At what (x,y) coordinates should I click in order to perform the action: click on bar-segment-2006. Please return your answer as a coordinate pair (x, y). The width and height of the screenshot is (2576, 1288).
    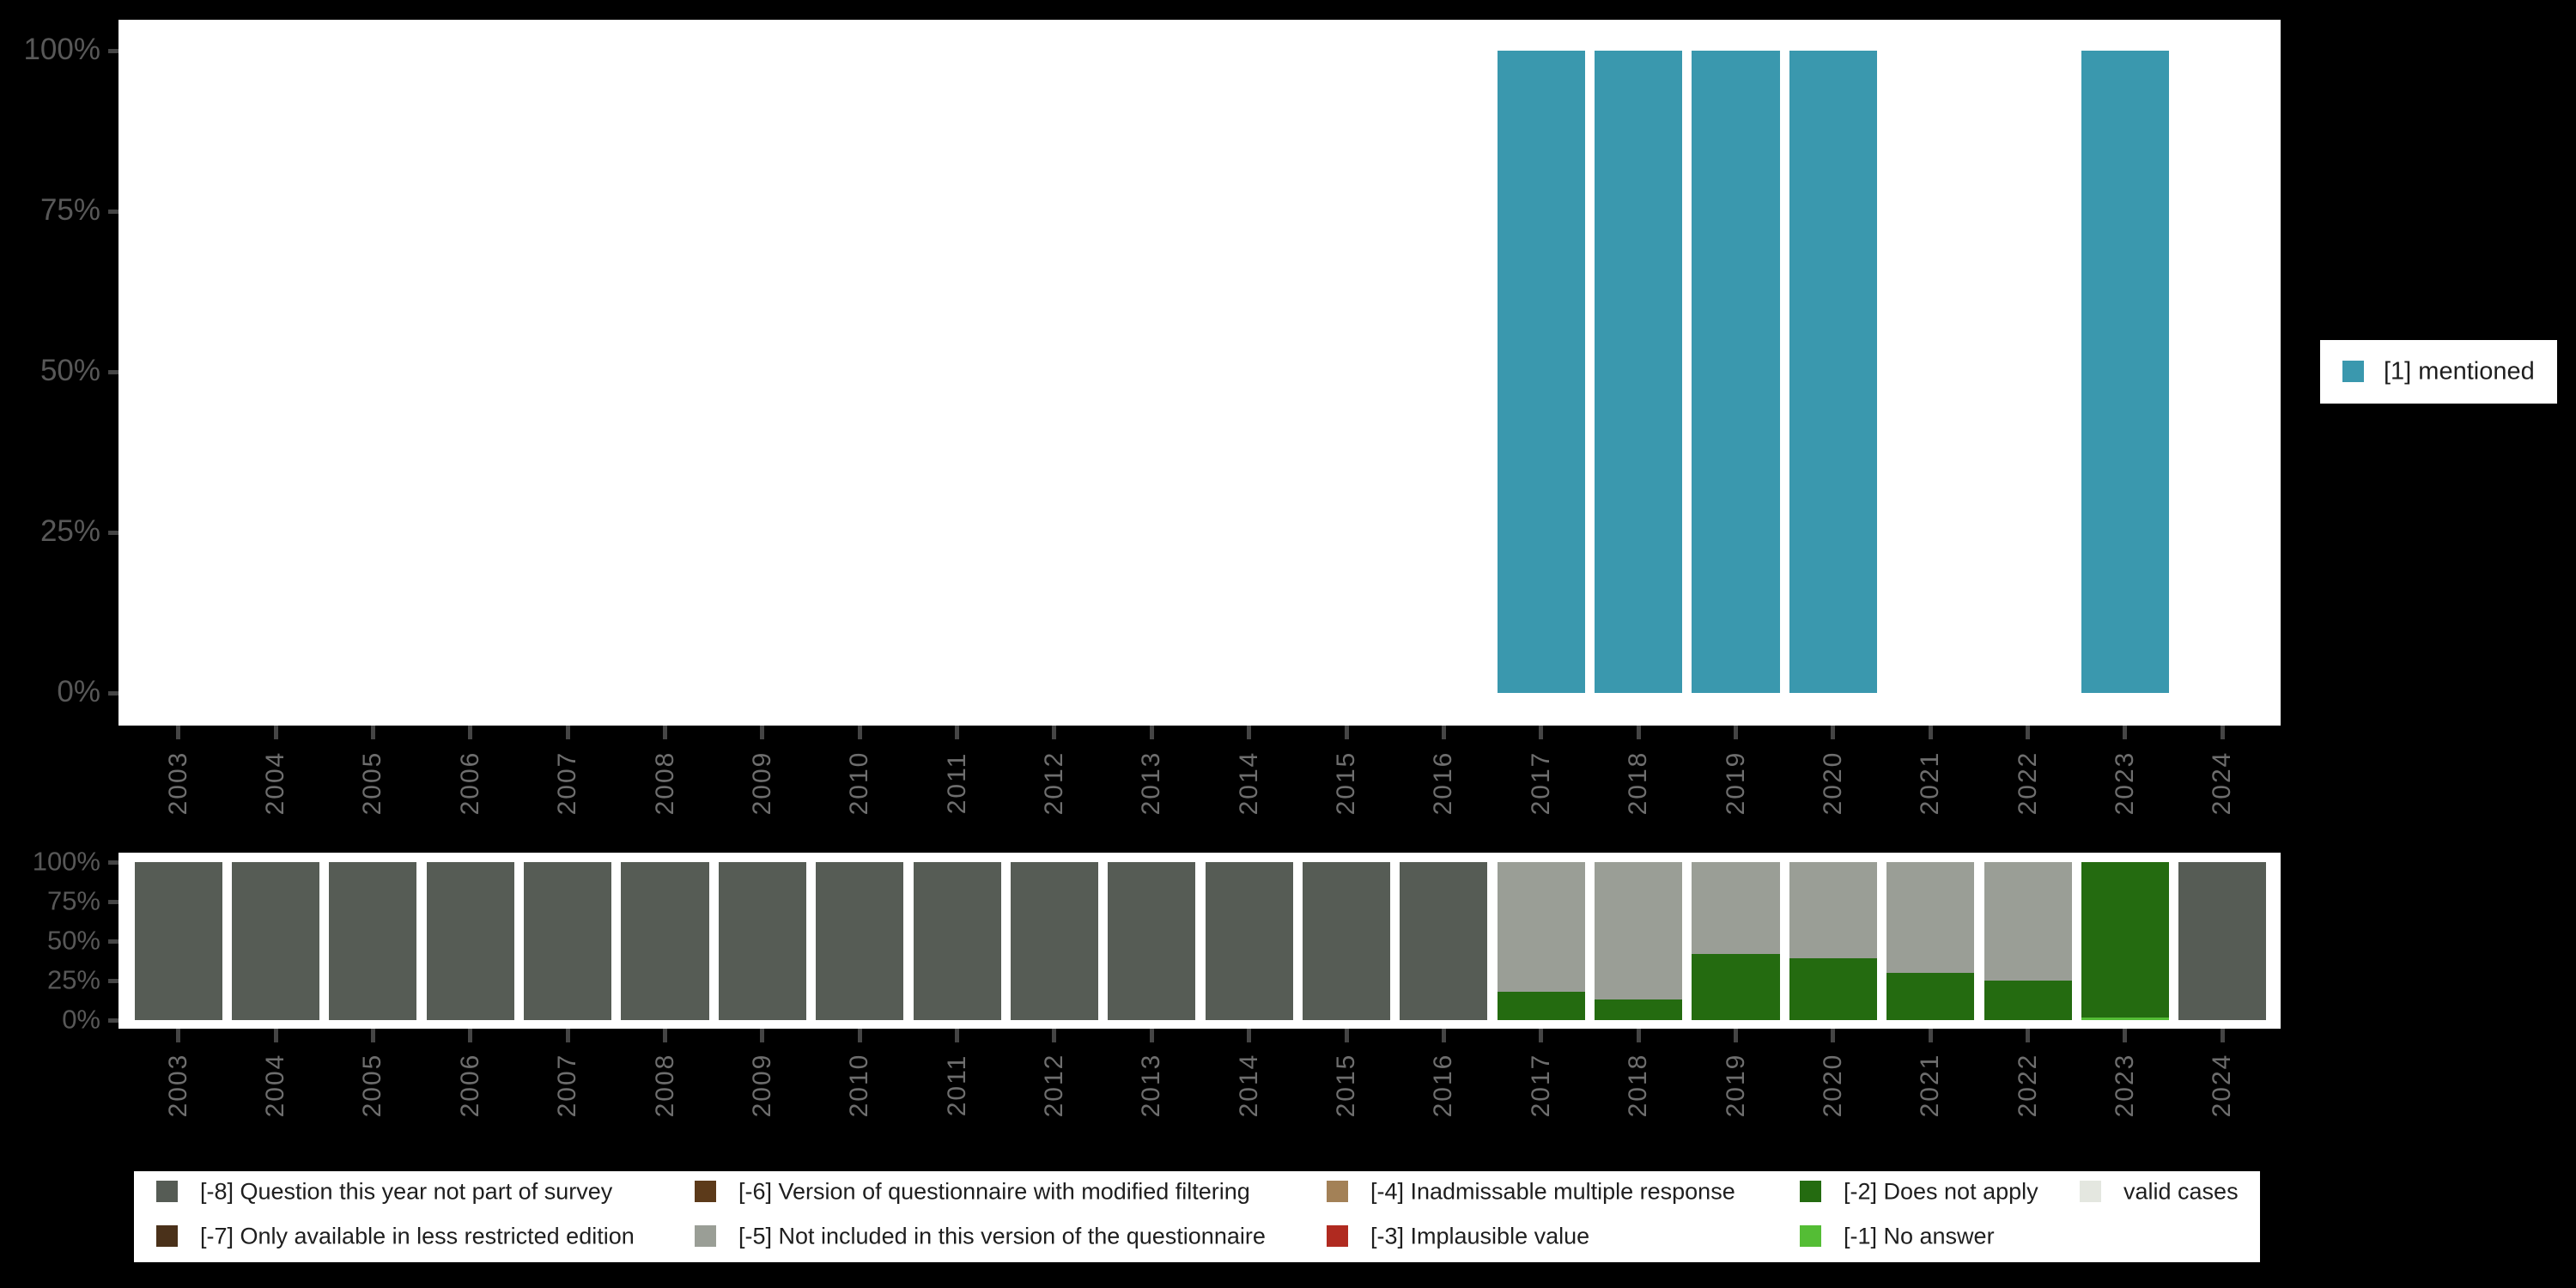
    Looking at the image, I should click on (470, 941).